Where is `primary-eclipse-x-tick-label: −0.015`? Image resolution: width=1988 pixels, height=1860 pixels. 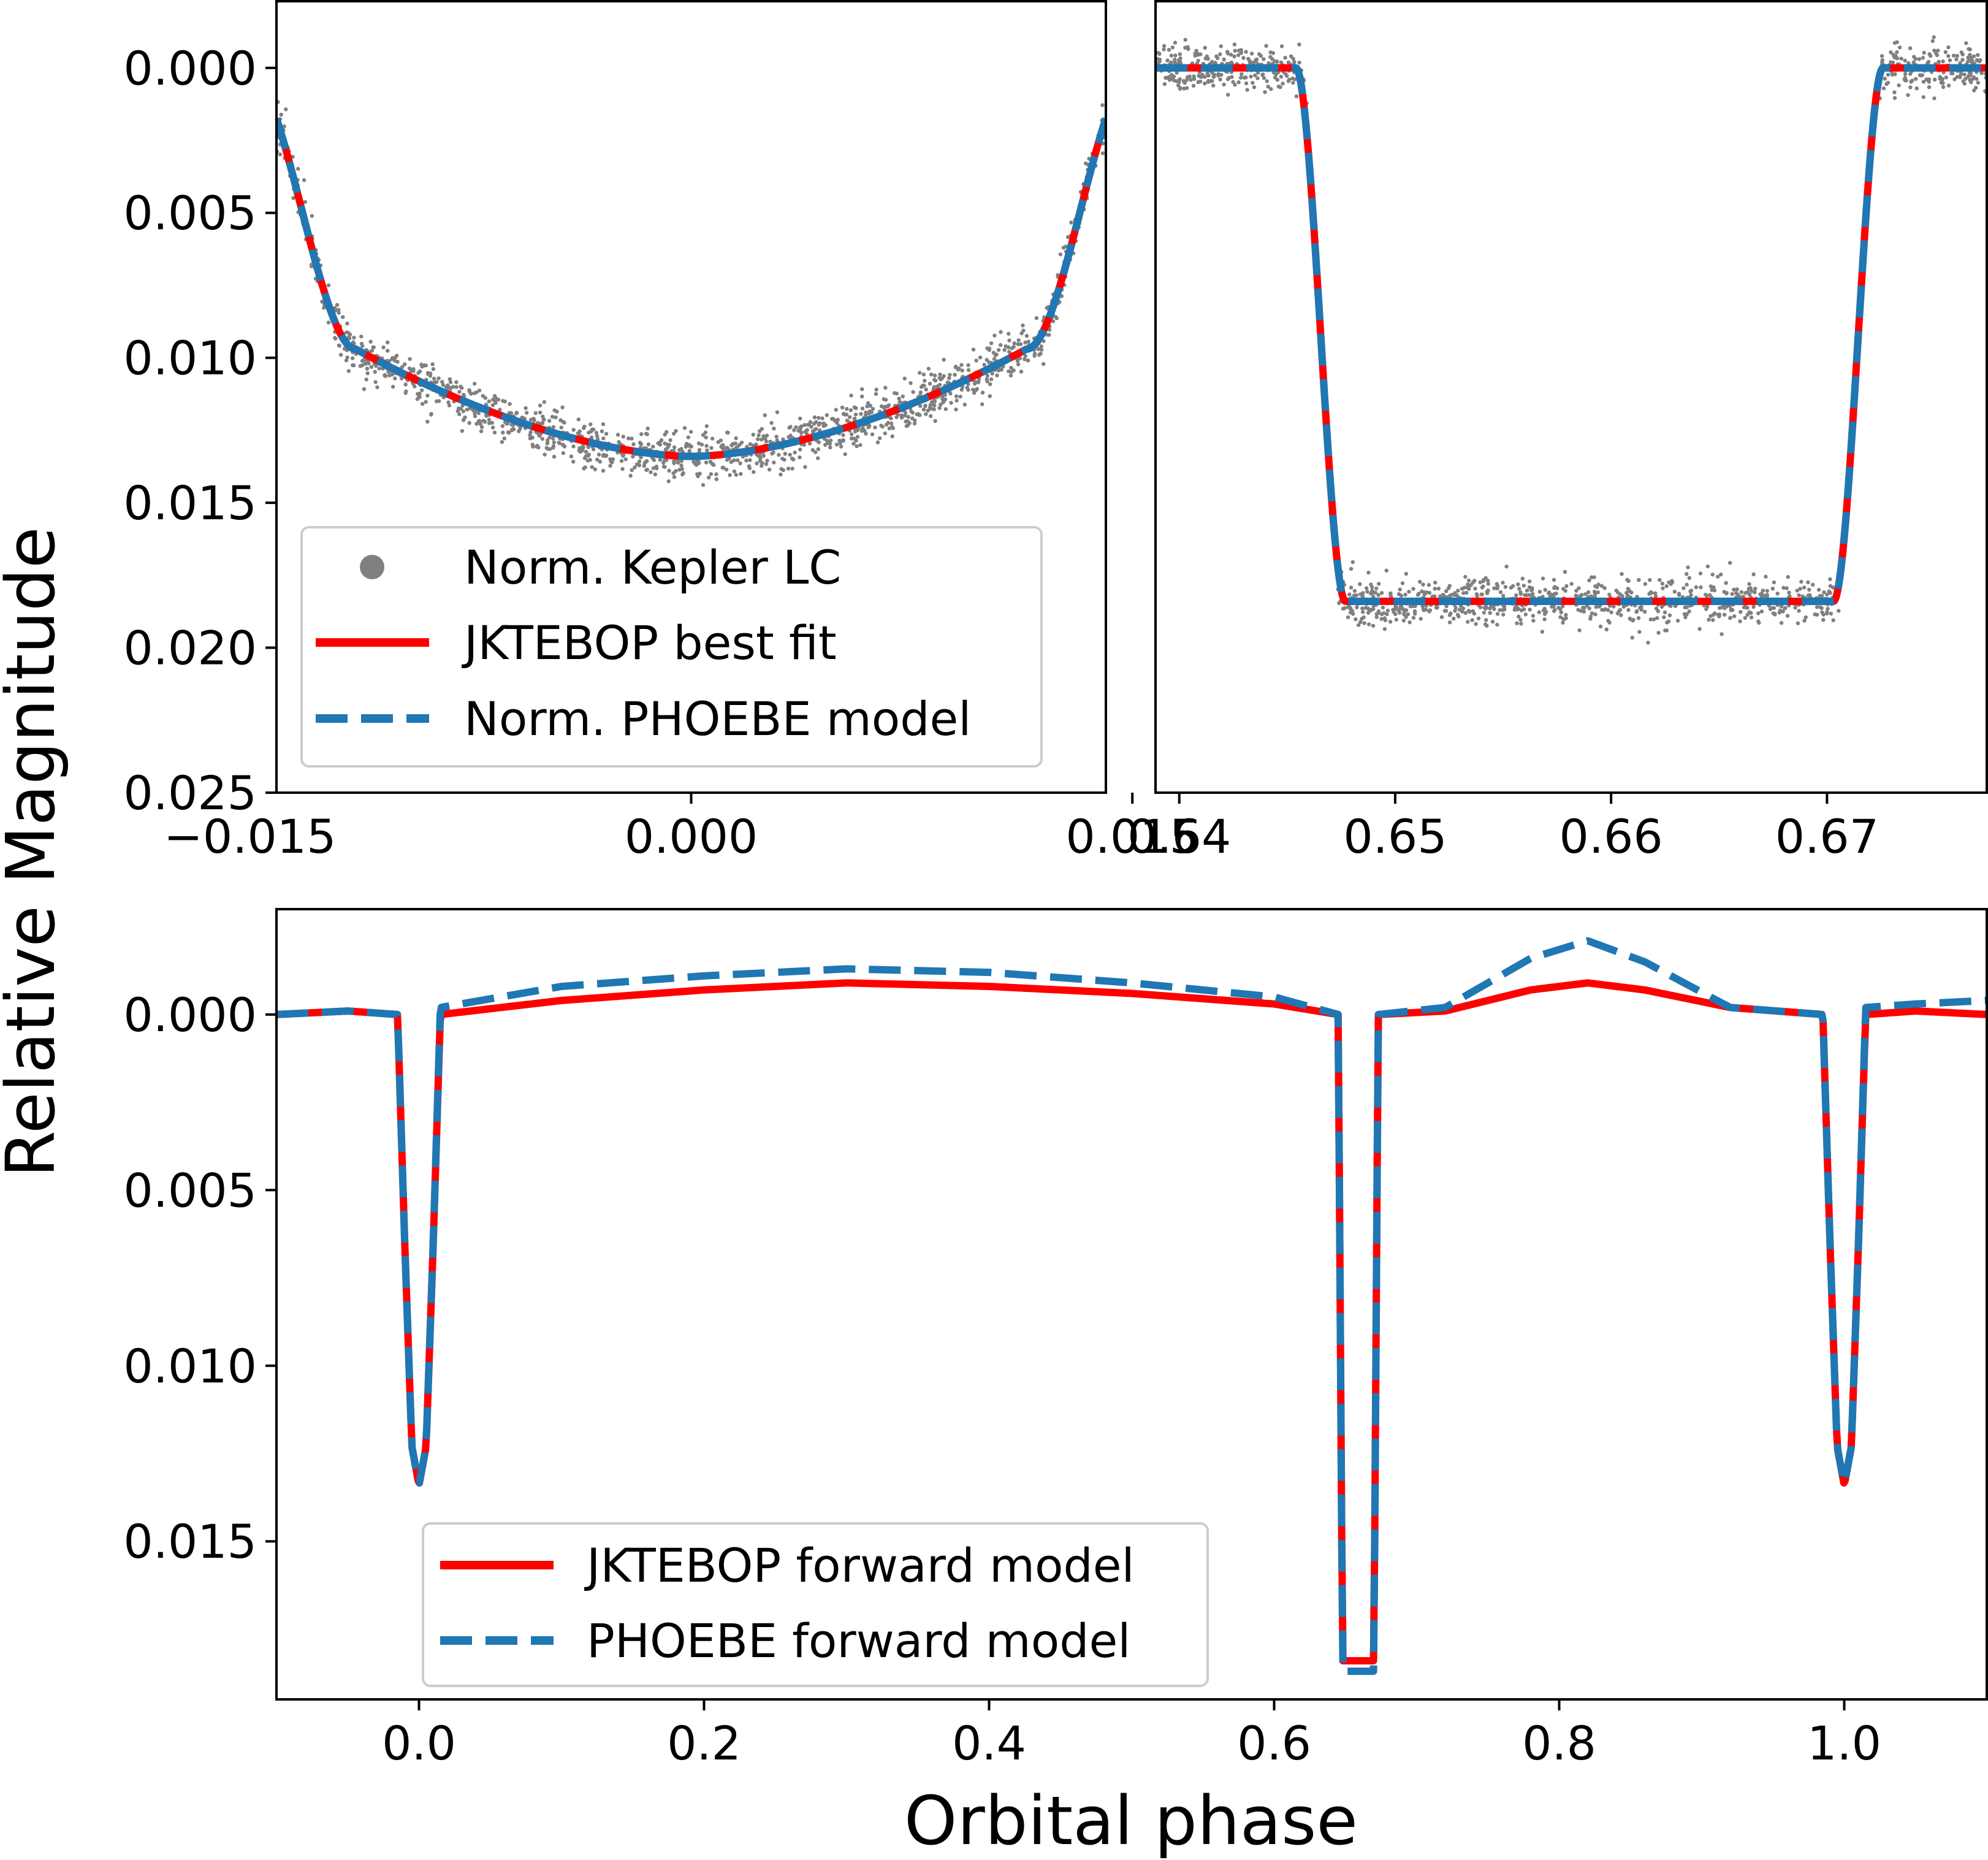 primary-eclipse-x-tick-label: −0.015 is located at coordinates (250, 836).